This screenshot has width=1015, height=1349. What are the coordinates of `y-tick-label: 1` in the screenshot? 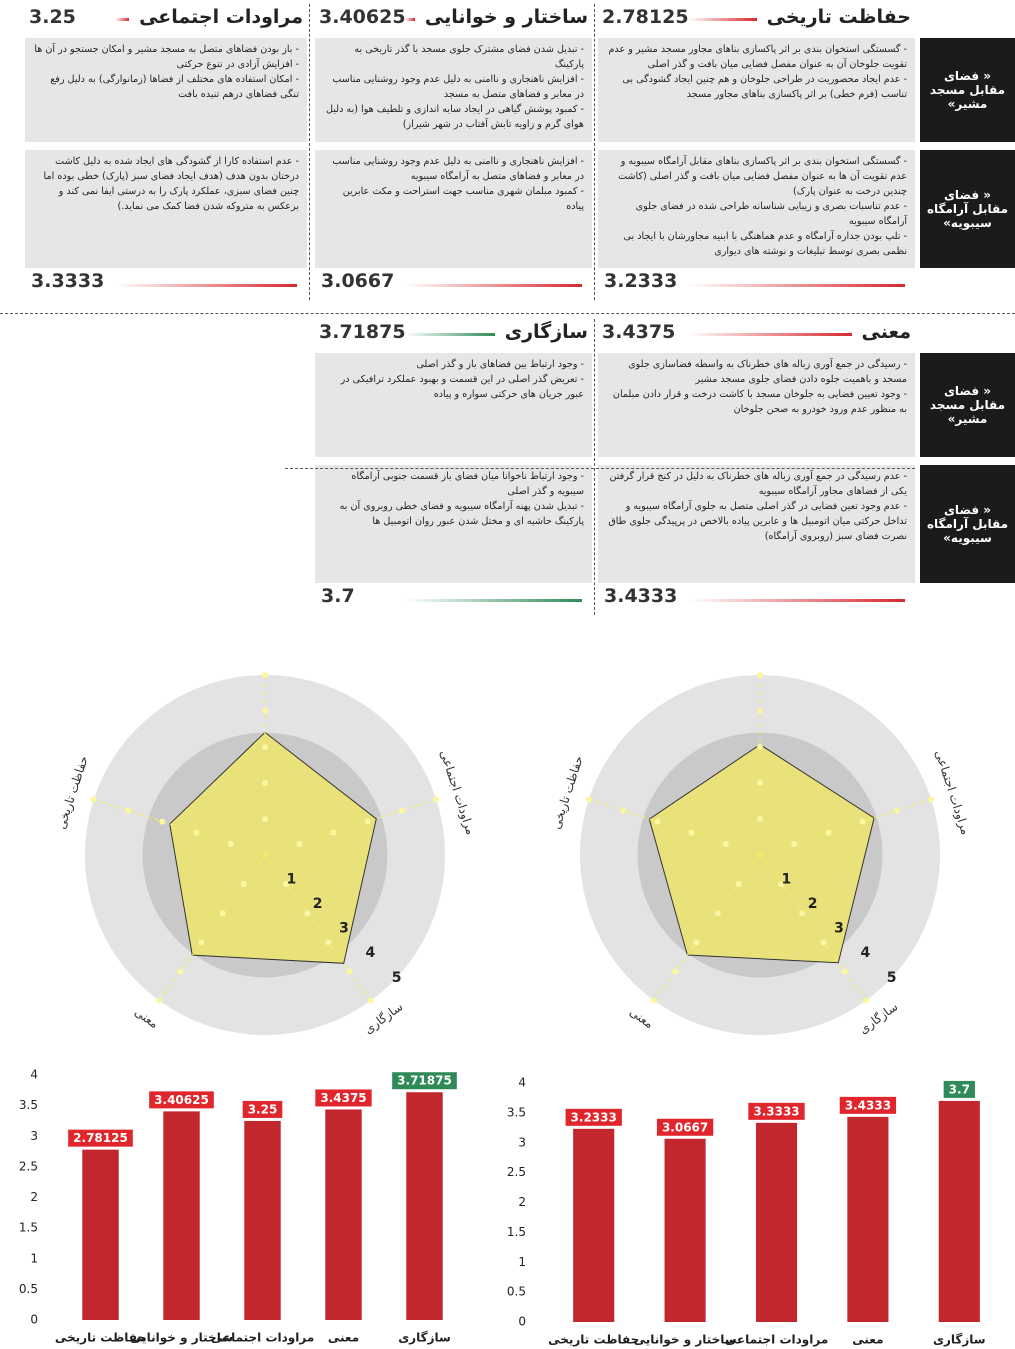 It's located at (522, 1262).